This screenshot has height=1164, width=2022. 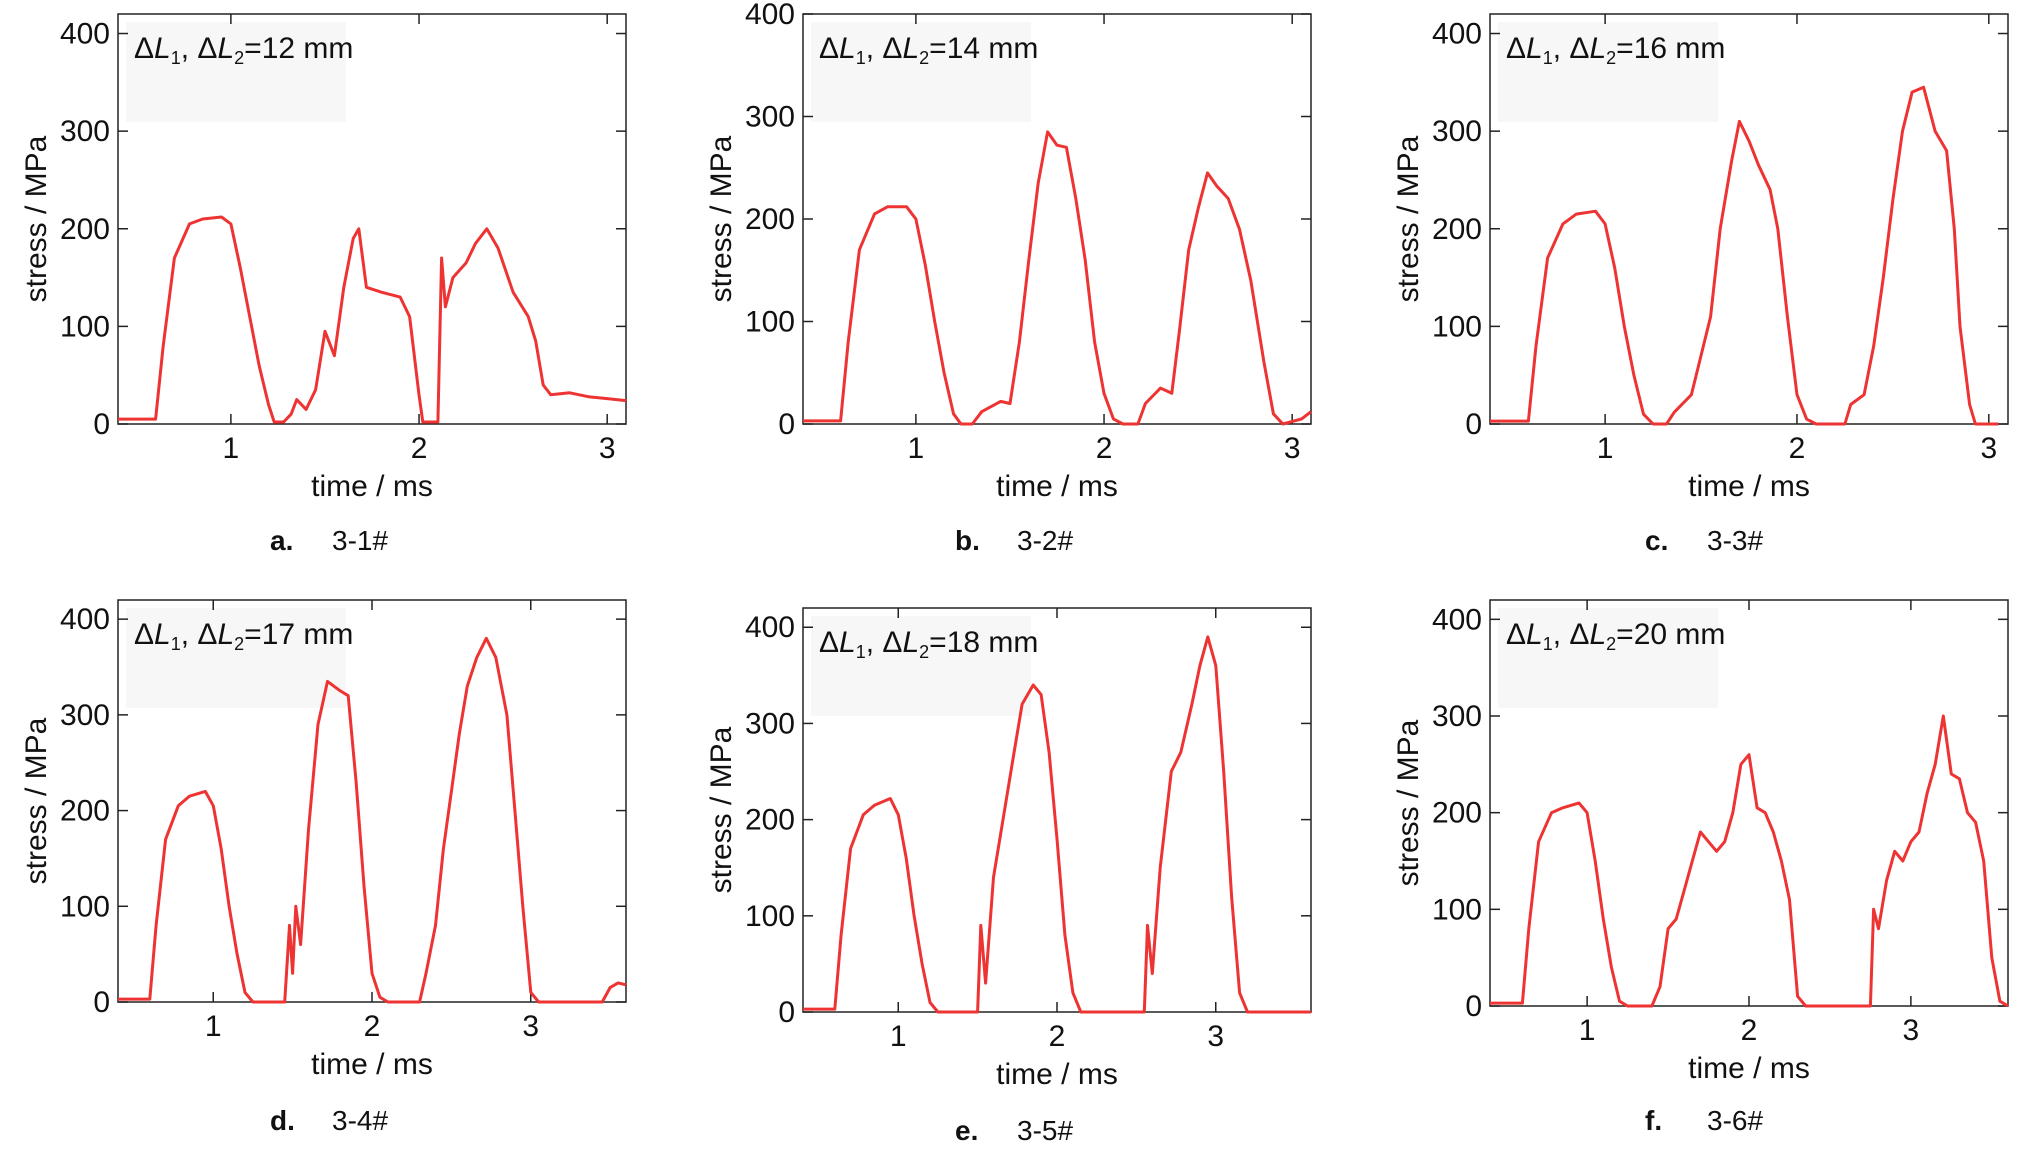 I want to click on annotation-part: =12 mm, so click(x=298, y=48).